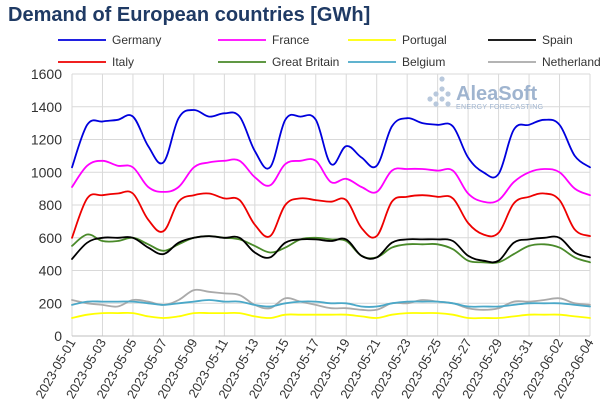 Image resolution: width=600 pixels, height=418 pixels. What do you see at coordinates (331, 315) in the screenshot?
I see `series-line-portugal` at bounding box center [331, 315].